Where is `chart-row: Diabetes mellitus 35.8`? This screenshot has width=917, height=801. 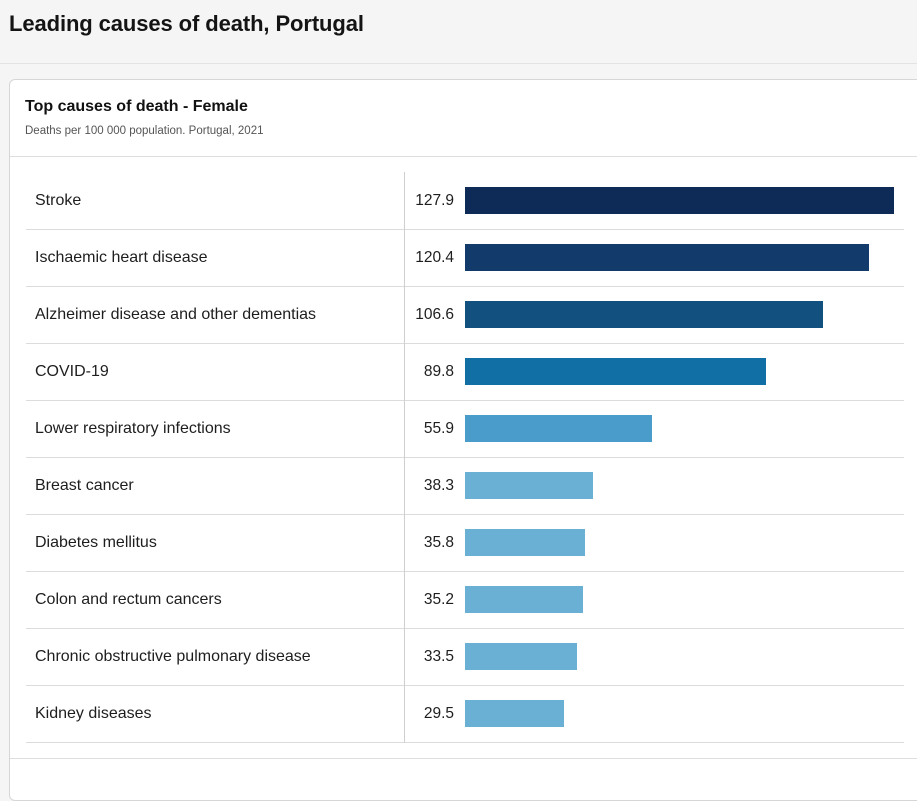
chart-row: Diabetes mellitus 35.8 is located at coordinates (465, 543).